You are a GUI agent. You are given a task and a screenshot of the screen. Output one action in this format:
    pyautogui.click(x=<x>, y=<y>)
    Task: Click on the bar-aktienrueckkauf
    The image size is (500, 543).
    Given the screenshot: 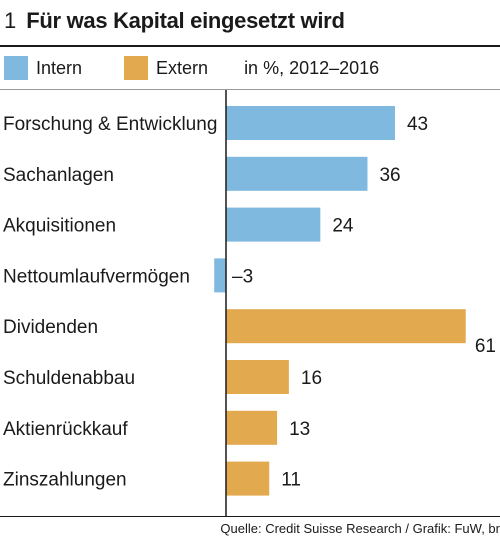 What is the action you would take?
    pyautogui.click(x=252, y=427)
    